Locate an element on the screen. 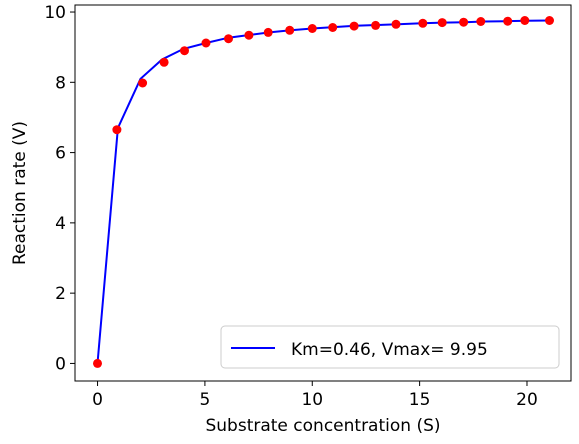  y-tick-label: 10 is located at coordinates (55, 13).